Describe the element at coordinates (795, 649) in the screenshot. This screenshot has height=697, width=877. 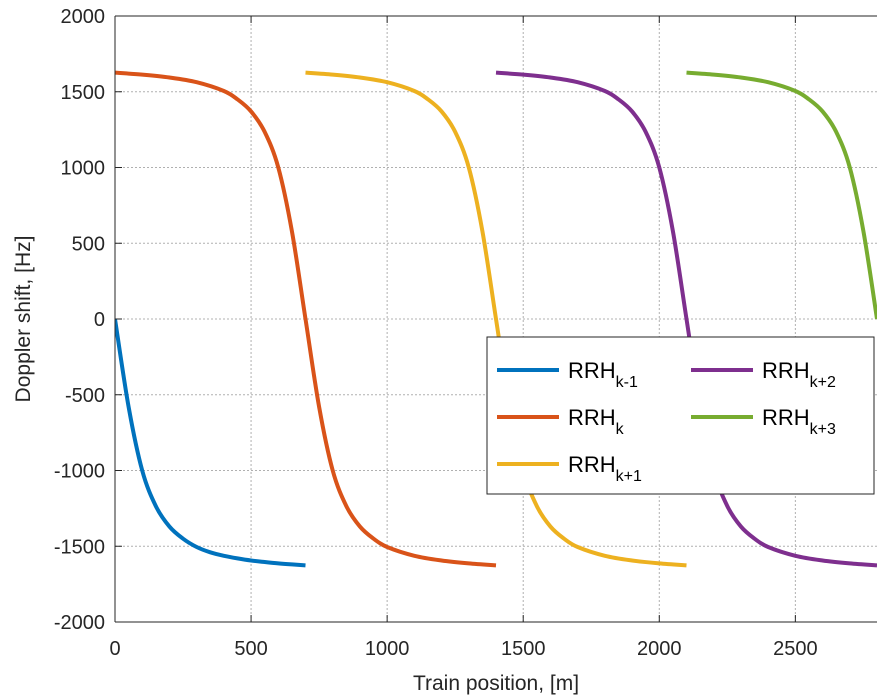
I see `x-tick-label: 2500` at that location.